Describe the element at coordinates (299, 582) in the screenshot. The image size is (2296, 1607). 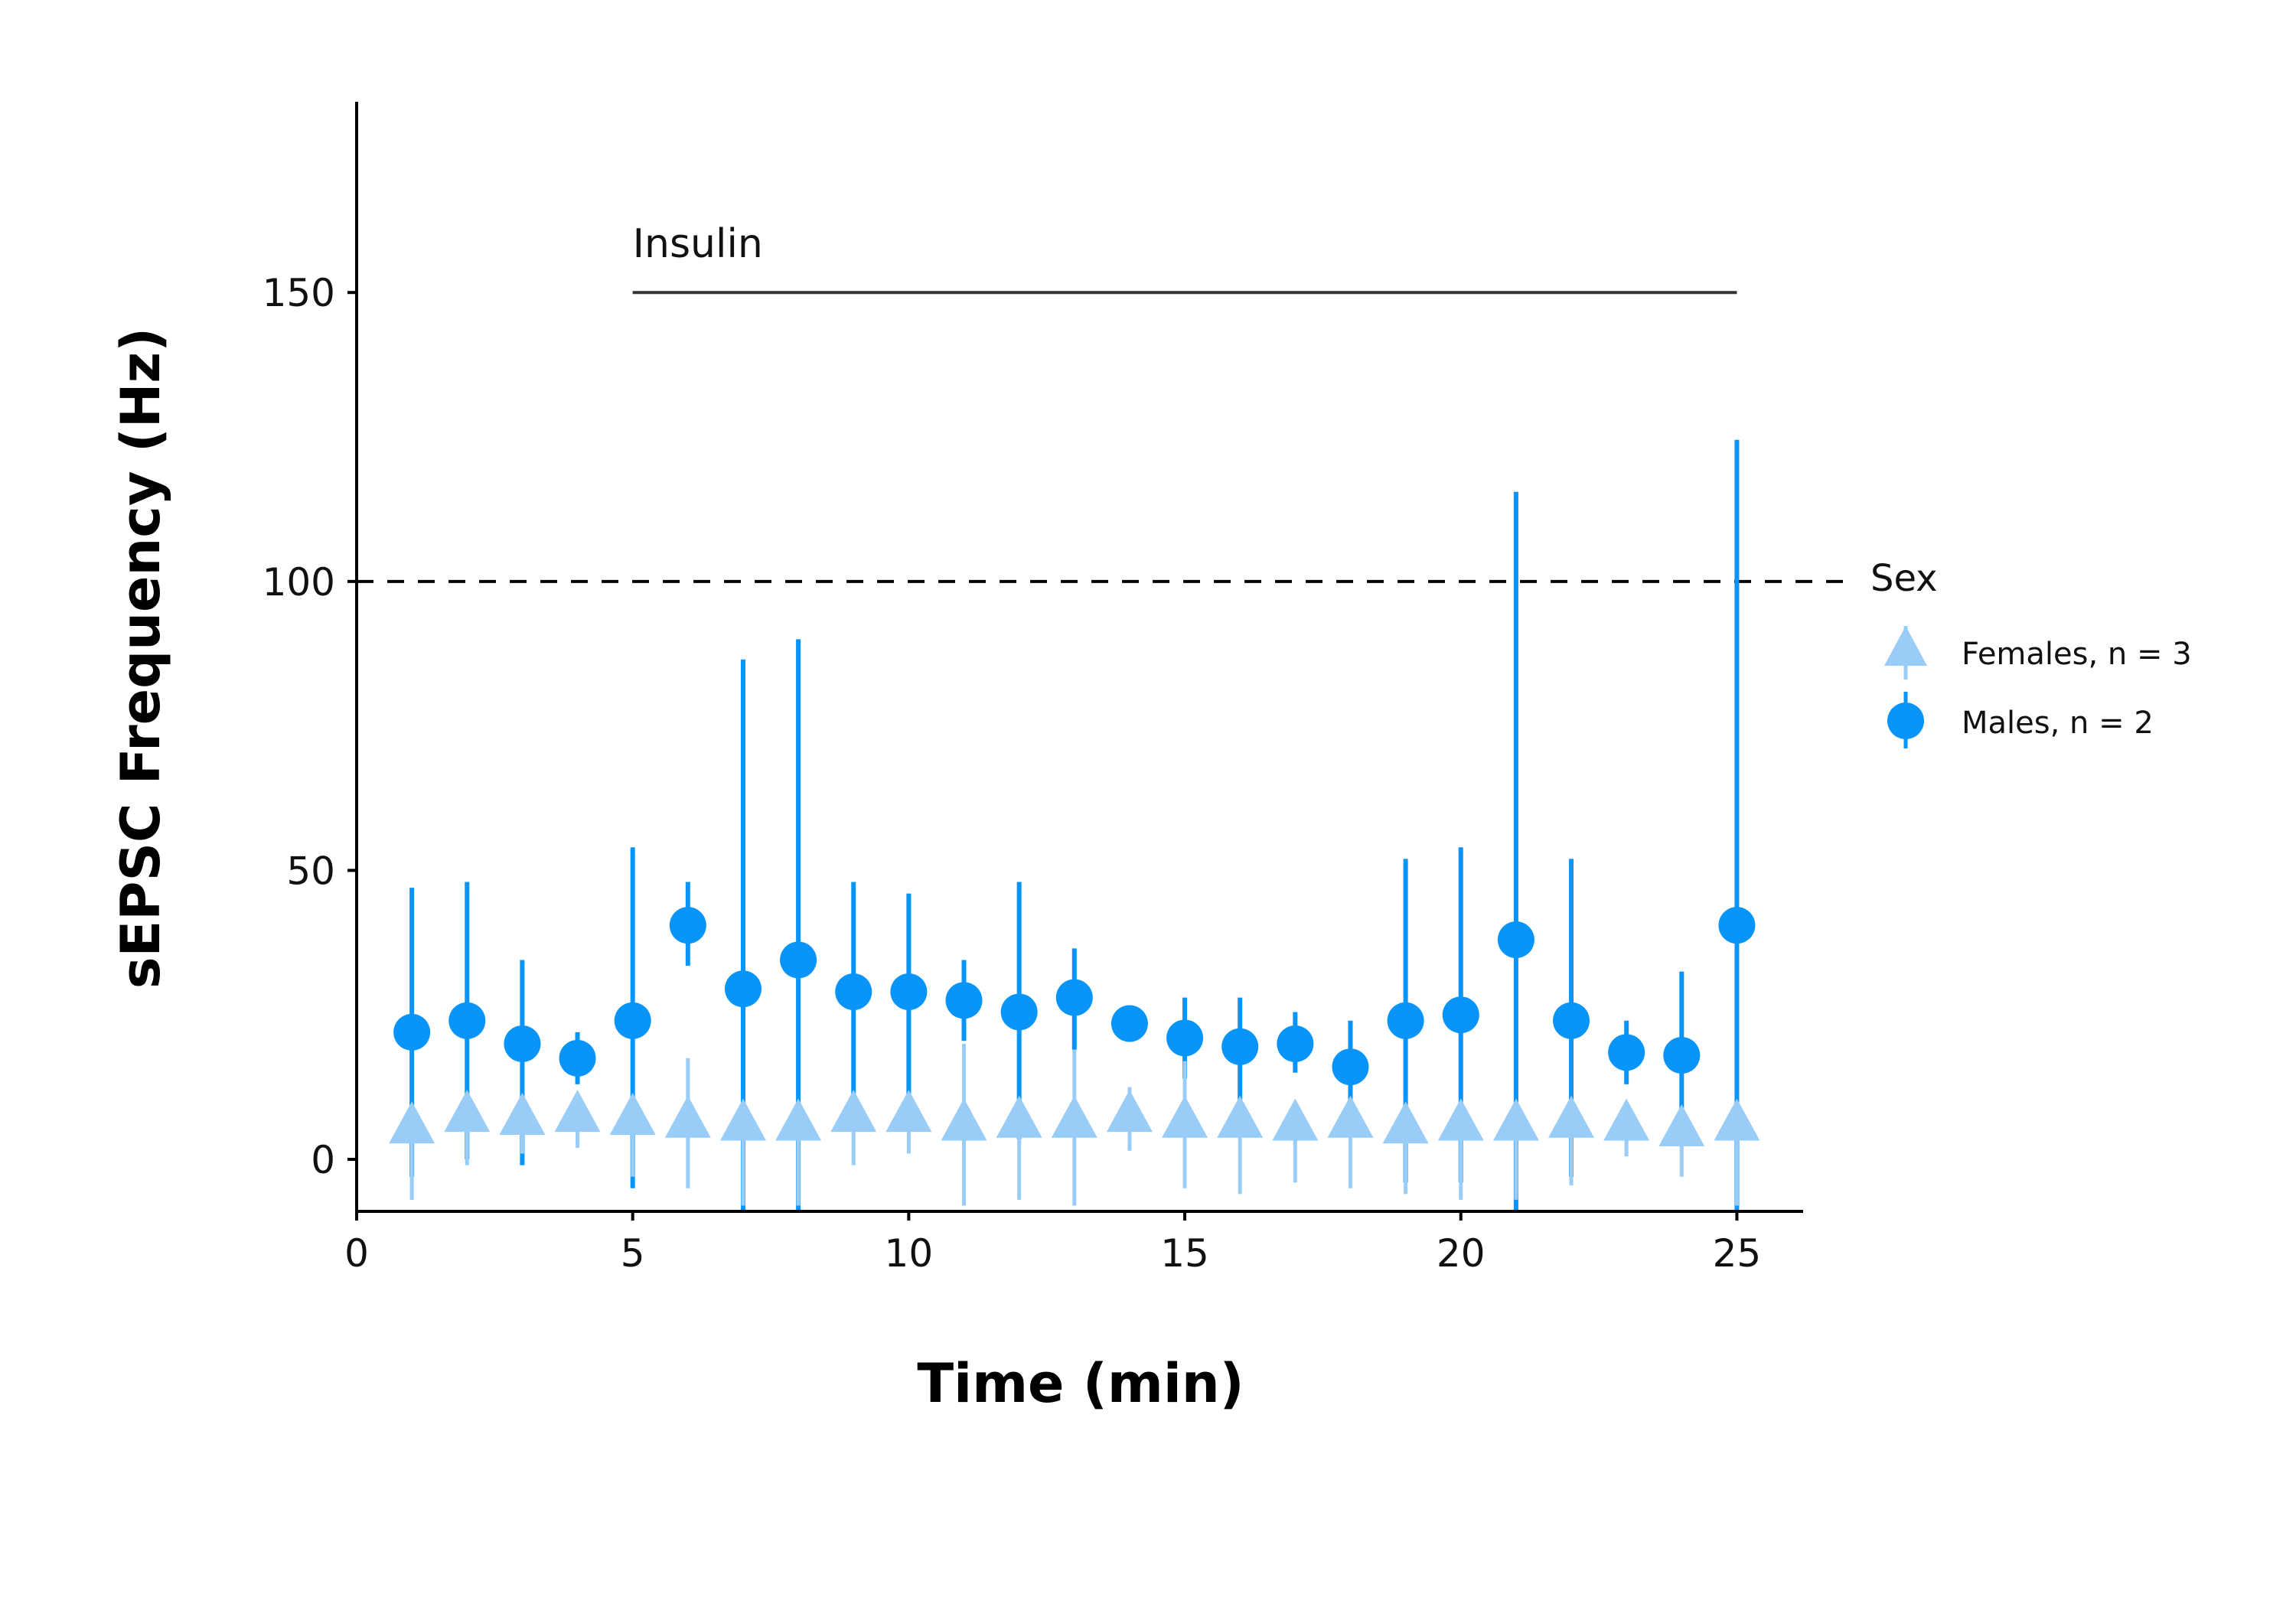
I see `y-tick-label: 100` at that location.